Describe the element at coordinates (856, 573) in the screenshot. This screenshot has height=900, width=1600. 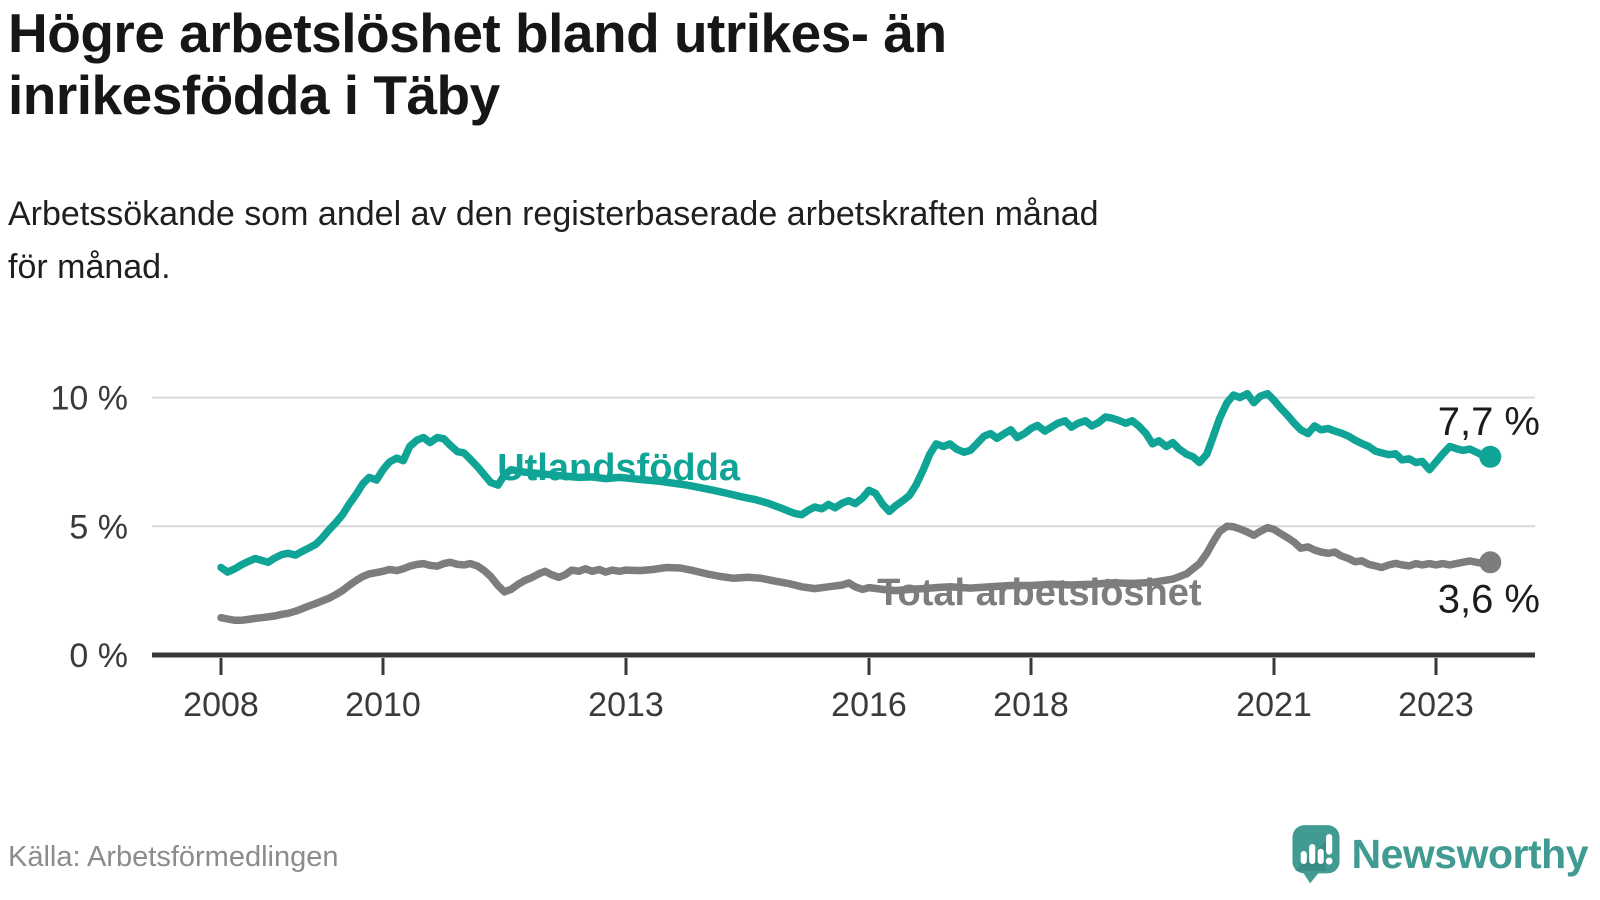
I see `series-line-total` at that location.